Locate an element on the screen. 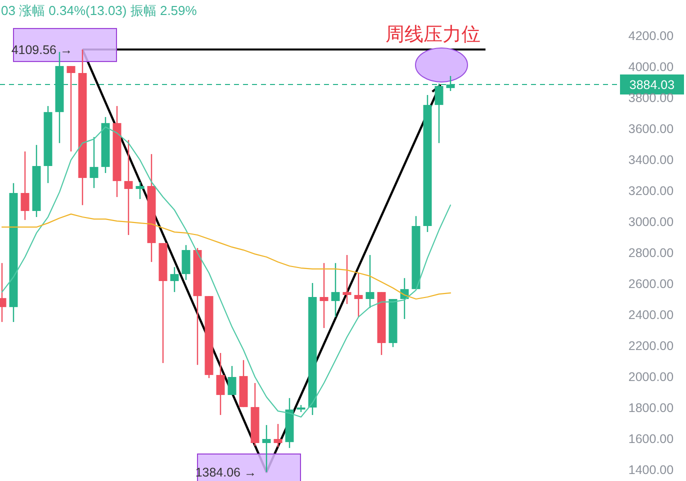  y-tick-label: 2600.00 is located at coordinates (651, 284).